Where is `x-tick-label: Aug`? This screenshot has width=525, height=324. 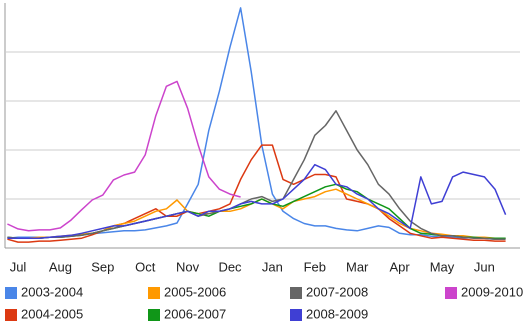 x-tick-label: Aug is located at coordinates (60, 266).